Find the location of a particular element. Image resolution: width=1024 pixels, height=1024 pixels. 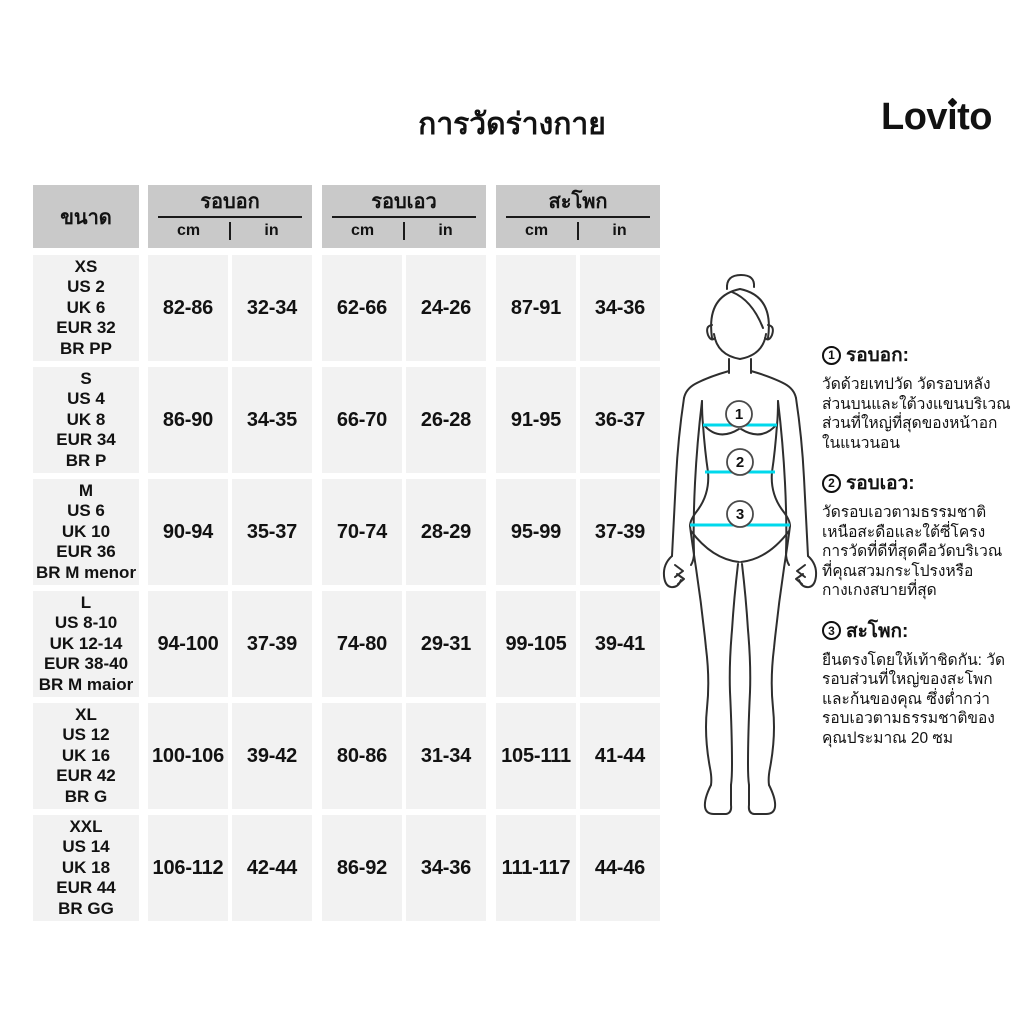

value-cell: 86-92 is located at coordinates (362, 868).